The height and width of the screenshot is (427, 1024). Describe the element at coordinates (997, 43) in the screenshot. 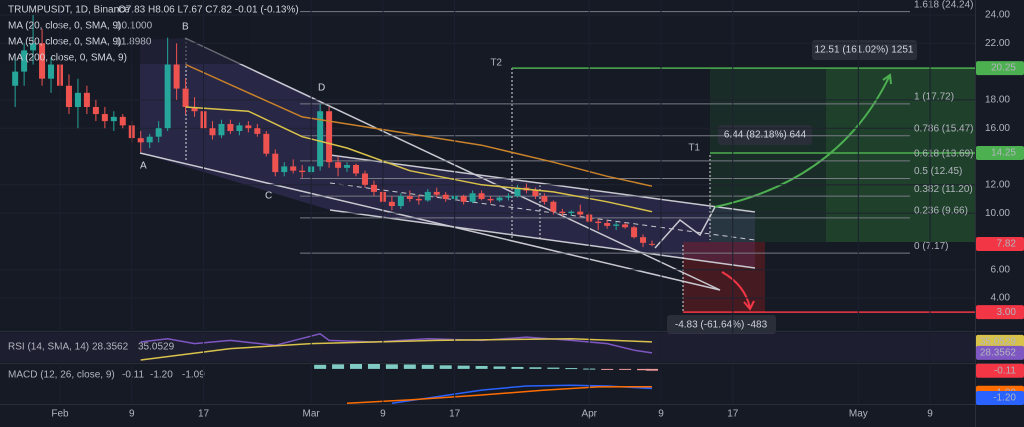

I see `y-tick-label: 22.00` at that location.